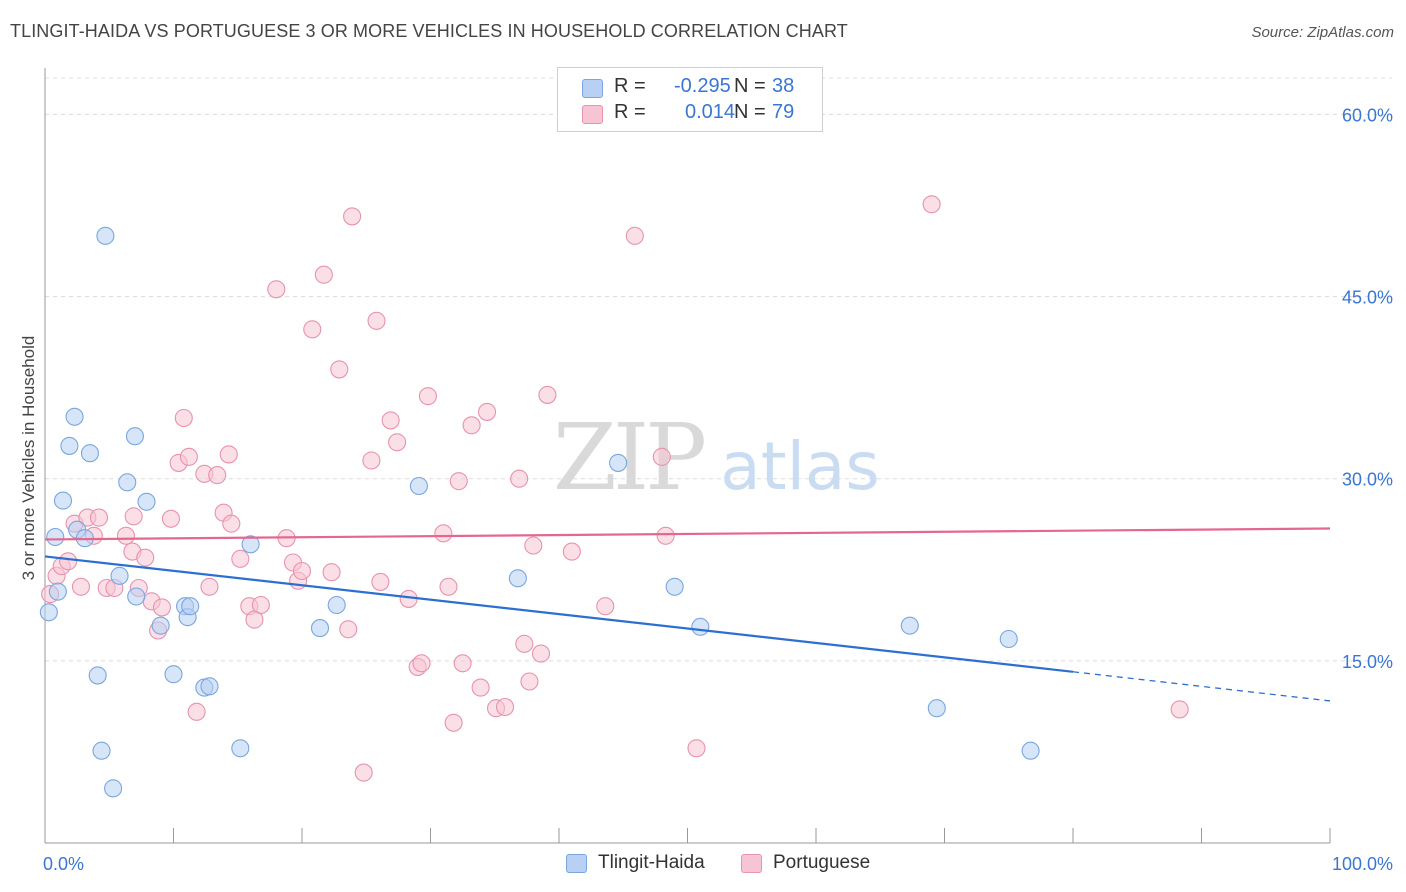  Describe the element at coordinates (1201, 686) in the screenshot. I see `tlingit-haida-trend-line-dashed` at that location.